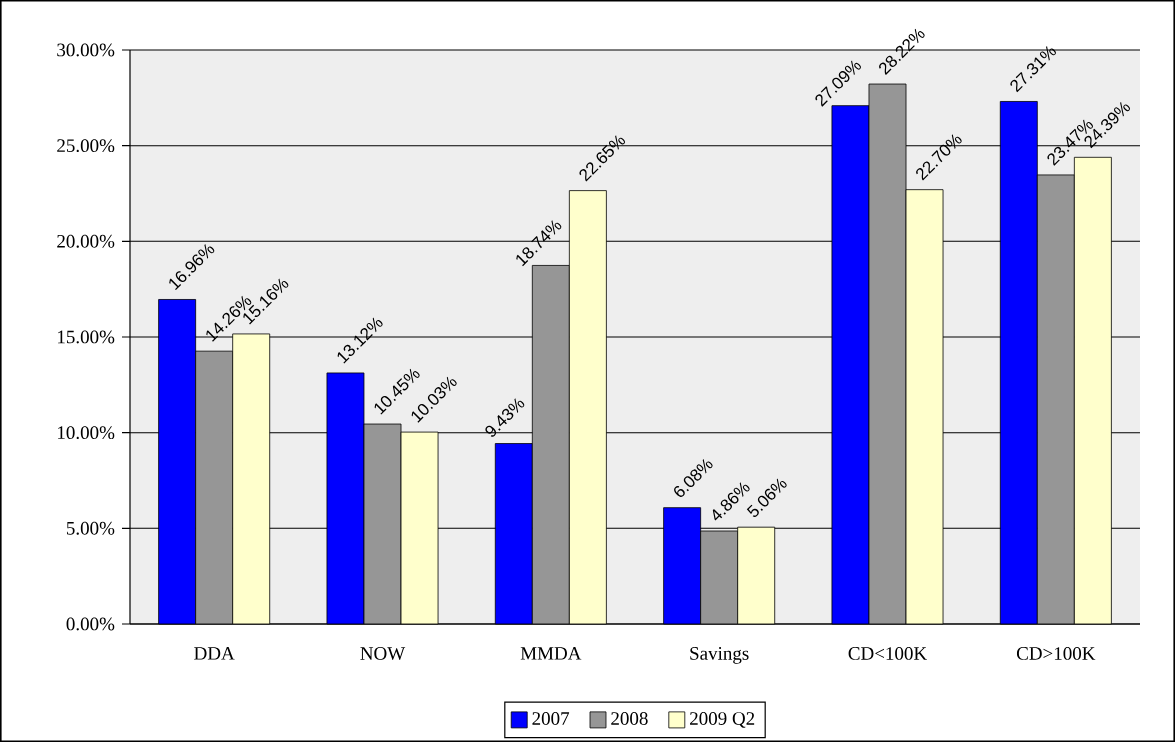 The width and height of the screenshot is (1175, 742). I want to click on legend-label: 2008, so click(629, 718).